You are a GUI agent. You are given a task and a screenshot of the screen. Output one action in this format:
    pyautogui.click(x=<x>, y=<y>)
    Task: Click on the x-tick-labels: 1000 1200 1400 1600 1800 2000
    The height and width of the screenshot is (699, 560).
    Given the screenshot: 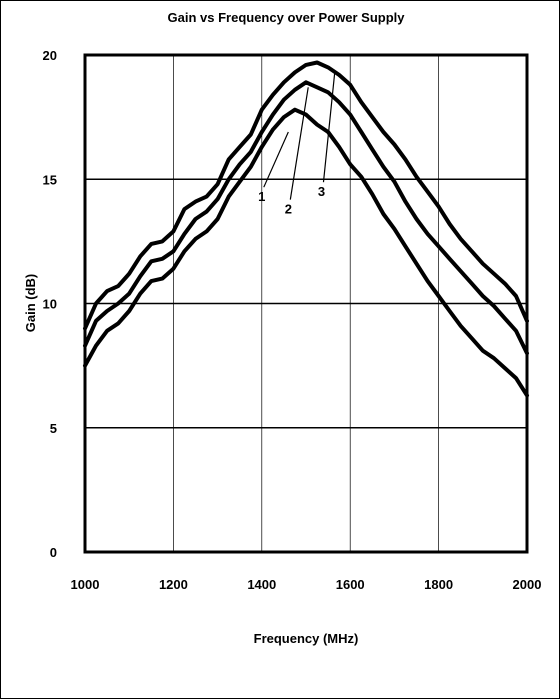 What is the action you would take?
    pyautogui.click(x=306, y=584)
    